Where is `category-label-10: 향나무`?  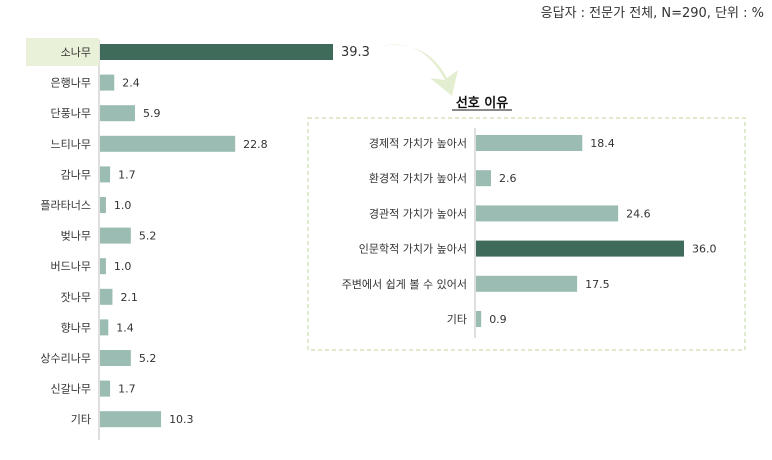 category-label-10: 향나무 is located at coordinates (76, 327).